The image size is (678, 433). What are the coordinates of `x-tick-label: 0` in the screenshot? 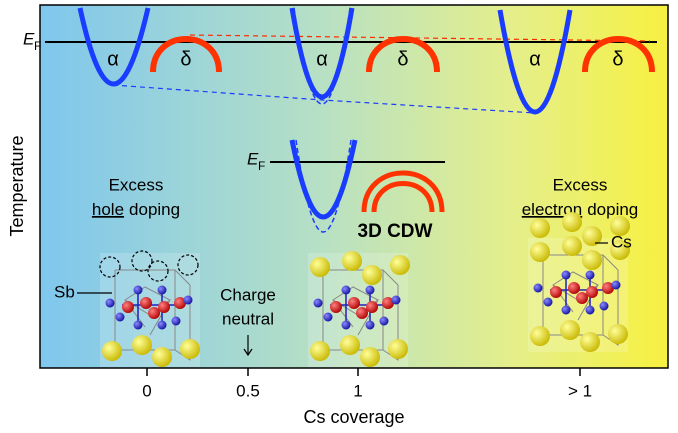 It's located at (146, 390).